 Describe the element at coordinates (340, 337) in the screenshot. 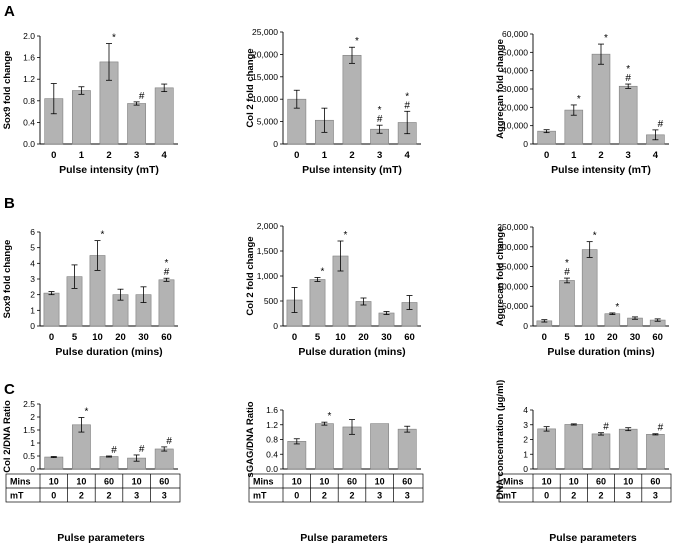

I see `x-tick-label: 10` at that location.